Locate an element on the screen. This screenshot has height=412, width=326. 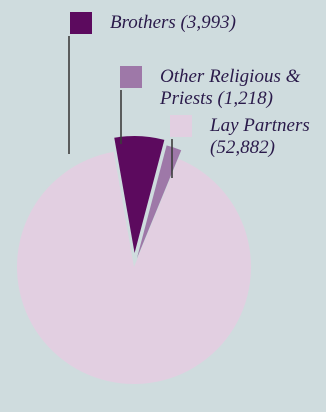
legend-label-1: Brothers (3,993) is located at coordinates (173, 22).